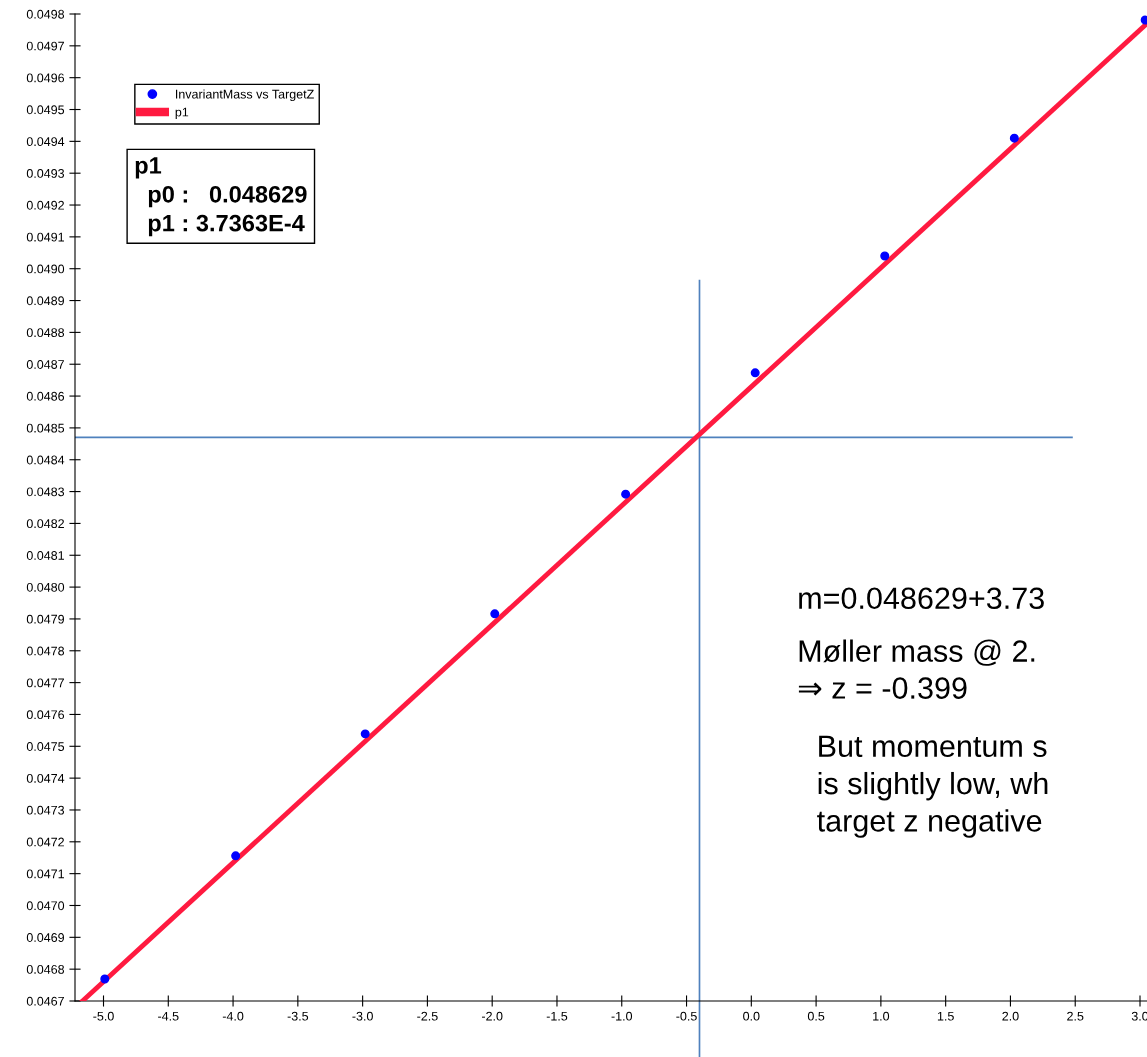  I want to click on y-tick-label: 0.0492, so click(45, 205).